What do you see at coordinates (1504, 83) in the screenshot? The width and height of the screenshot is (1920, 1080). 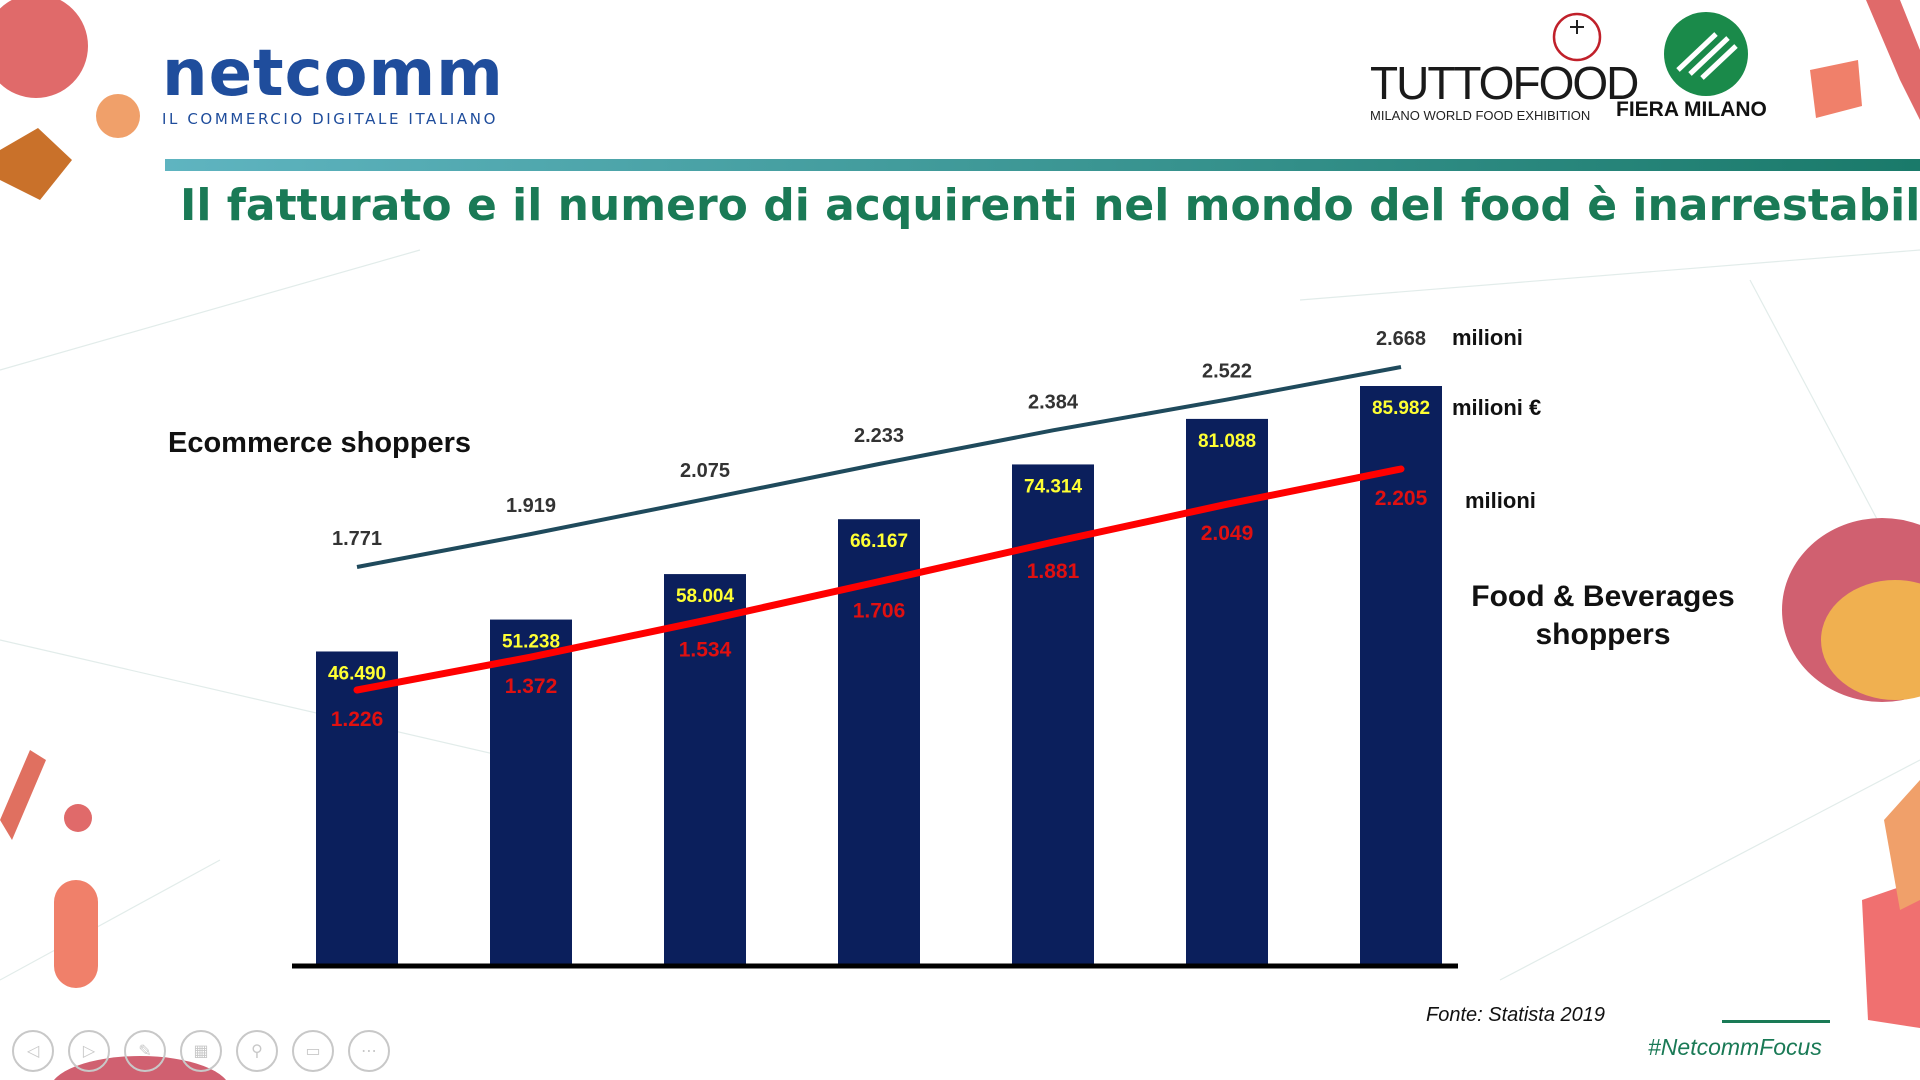 I see `tuttofood-logo-wordmark: TUTTOFOOD` at bounding box center [1504, 83].